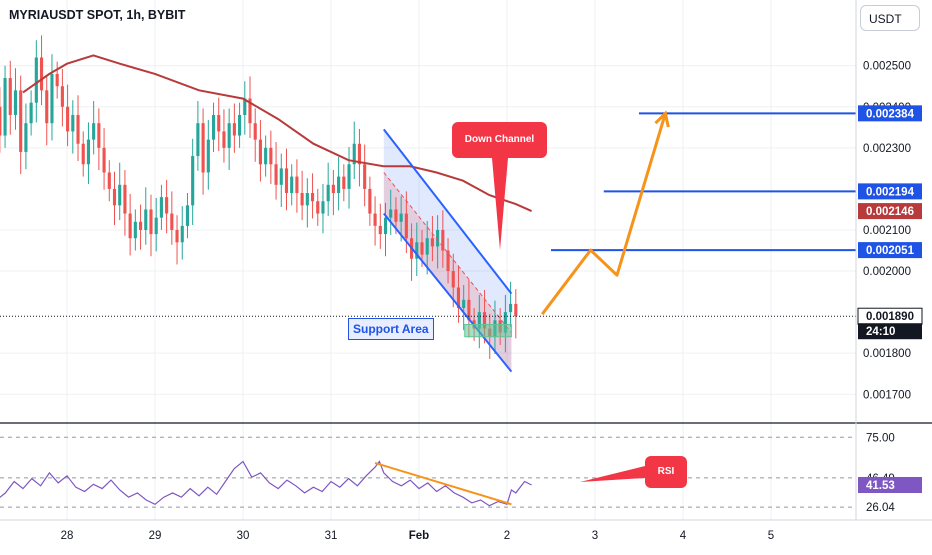 The image size is (932, 555). Describe the element at coordinates (771, 536) in the screenshot. I see `time-tick-label: 5` at that location.